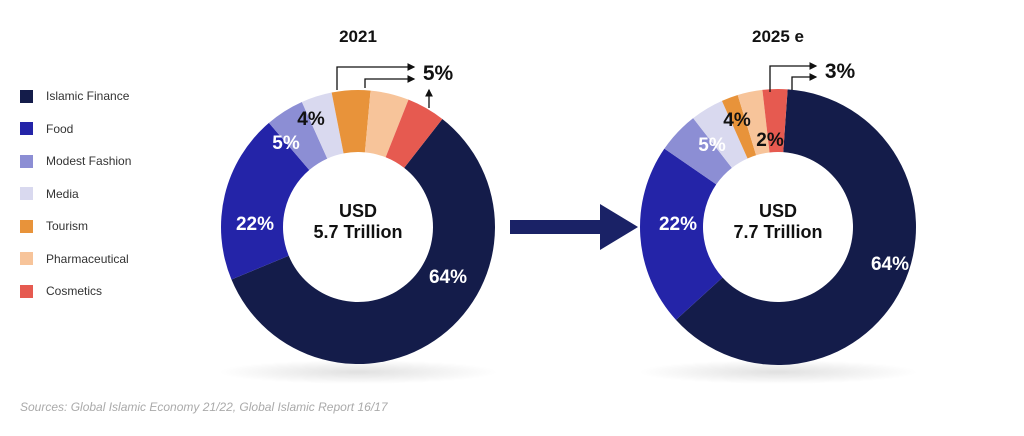  I want to click on label-food-2025: 22%, so click(678, 224).